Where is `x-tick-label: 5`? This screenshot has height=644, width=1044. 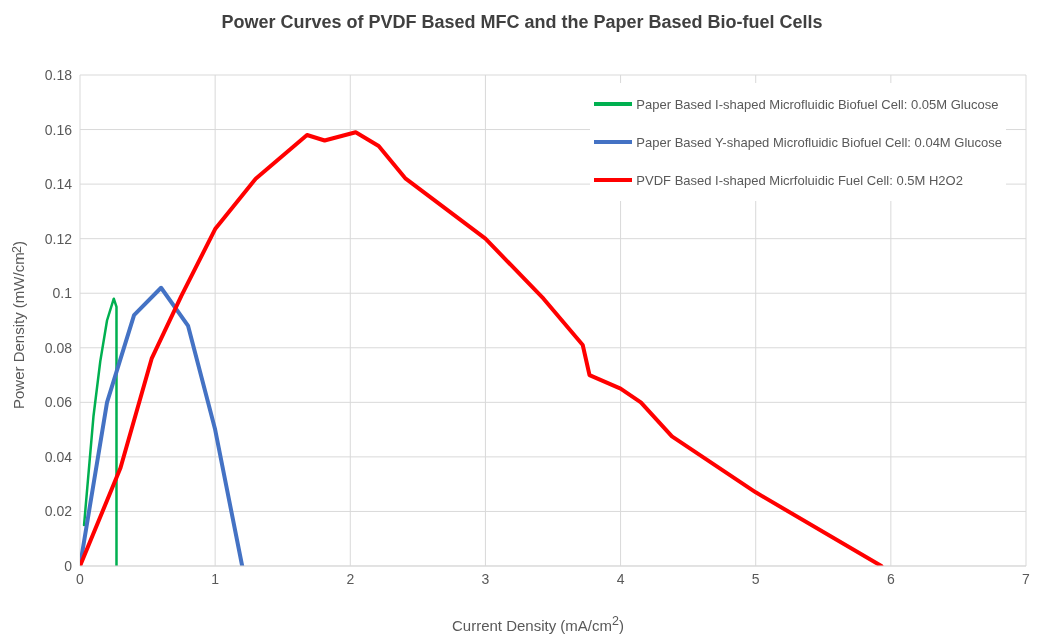 x-tick-label: 5 is located at coordinates (755, 578).